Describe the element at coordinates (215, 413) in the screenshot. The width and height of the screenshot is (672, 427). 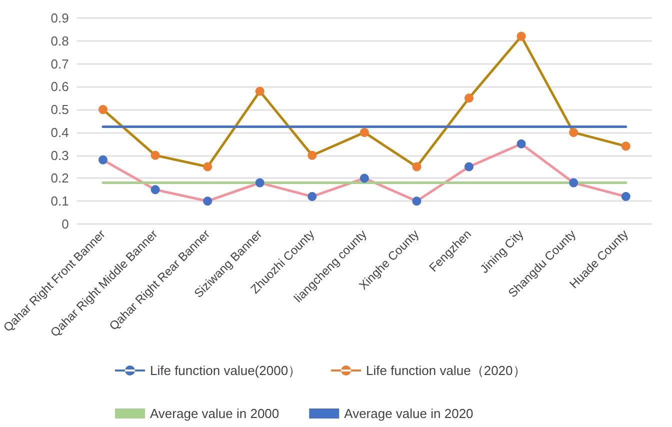
I see `legend-label: Average value in 2000` at that location.